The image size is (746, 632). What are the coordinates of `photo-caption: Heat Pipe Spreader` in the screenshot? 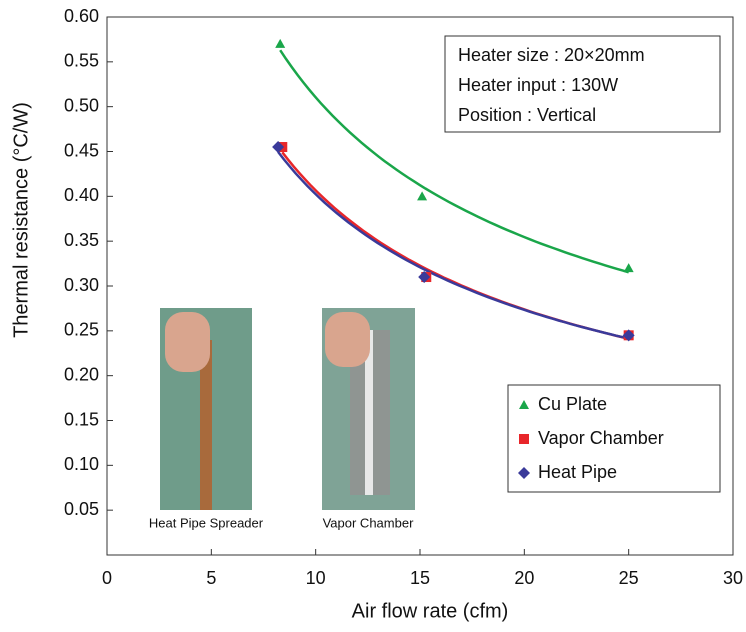 It's located at (206, 522).